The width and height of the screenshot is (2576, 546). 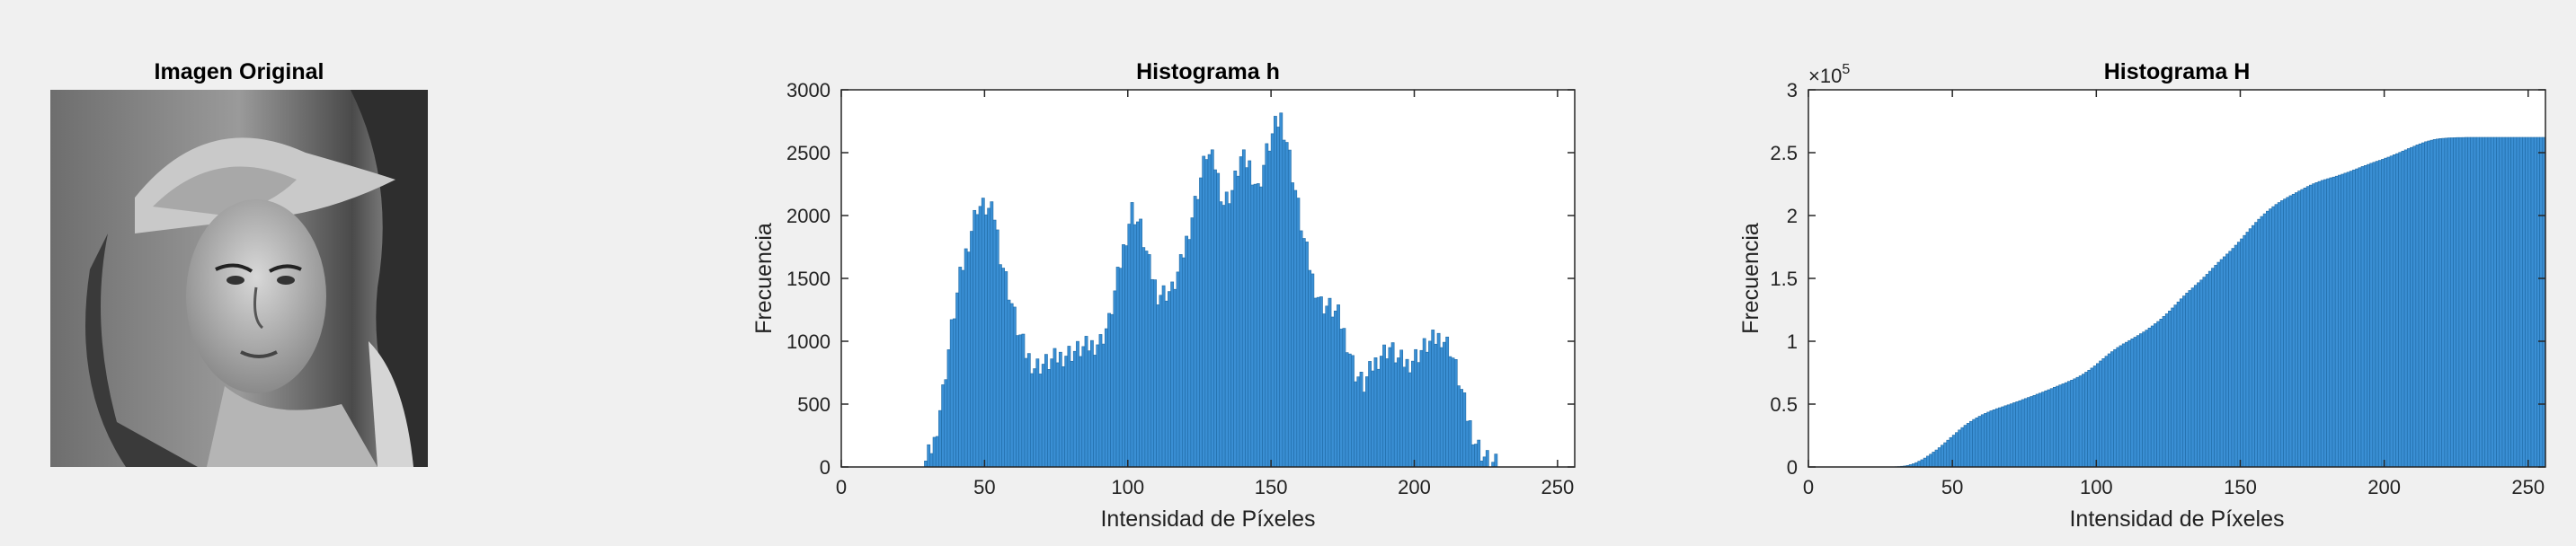 What do you see at coordinates (1952, 487) in the screenshot?
I see `histogram-H-xtick-label: 50` at bounding box center [1952, 487].